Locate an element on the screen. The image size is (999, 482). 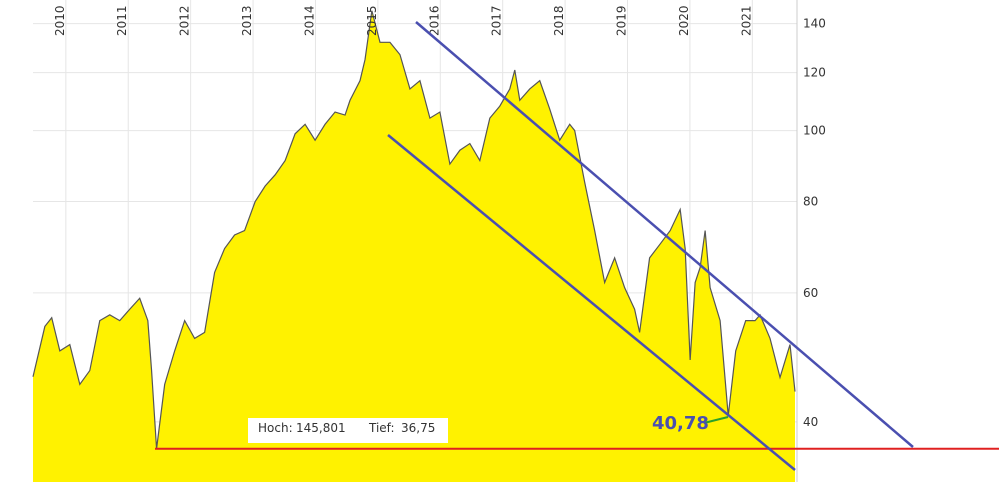
x-tick-label: 2011 is located at coordinates (122, 20).